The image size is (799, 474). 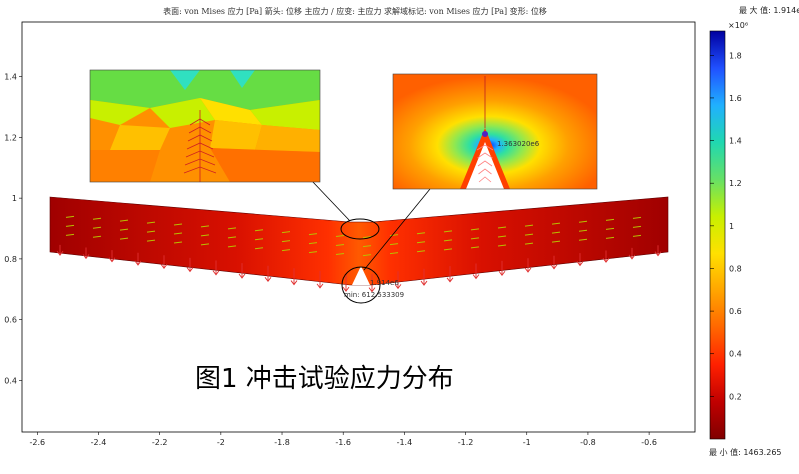 I want to click on x-tick-label: -2.4, so click(x=99, y=442).